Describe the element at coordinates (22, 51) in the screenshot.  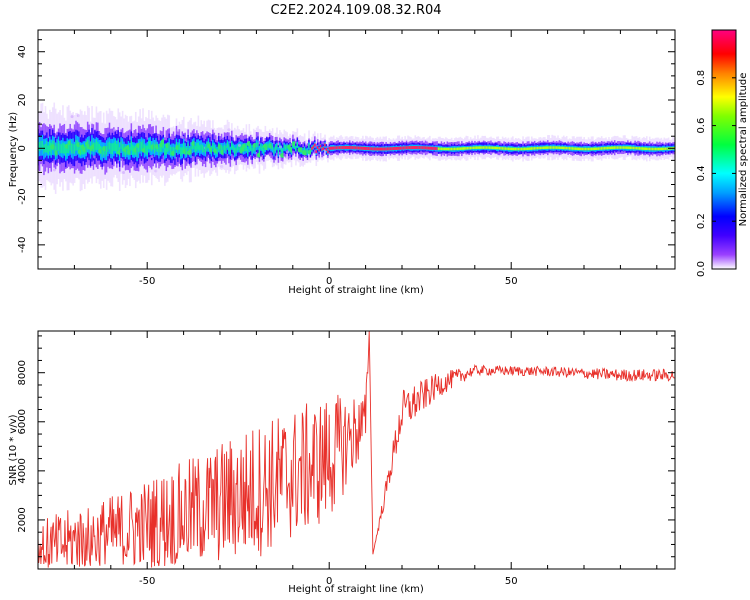
I see `y-tick-label: 40` at that location.